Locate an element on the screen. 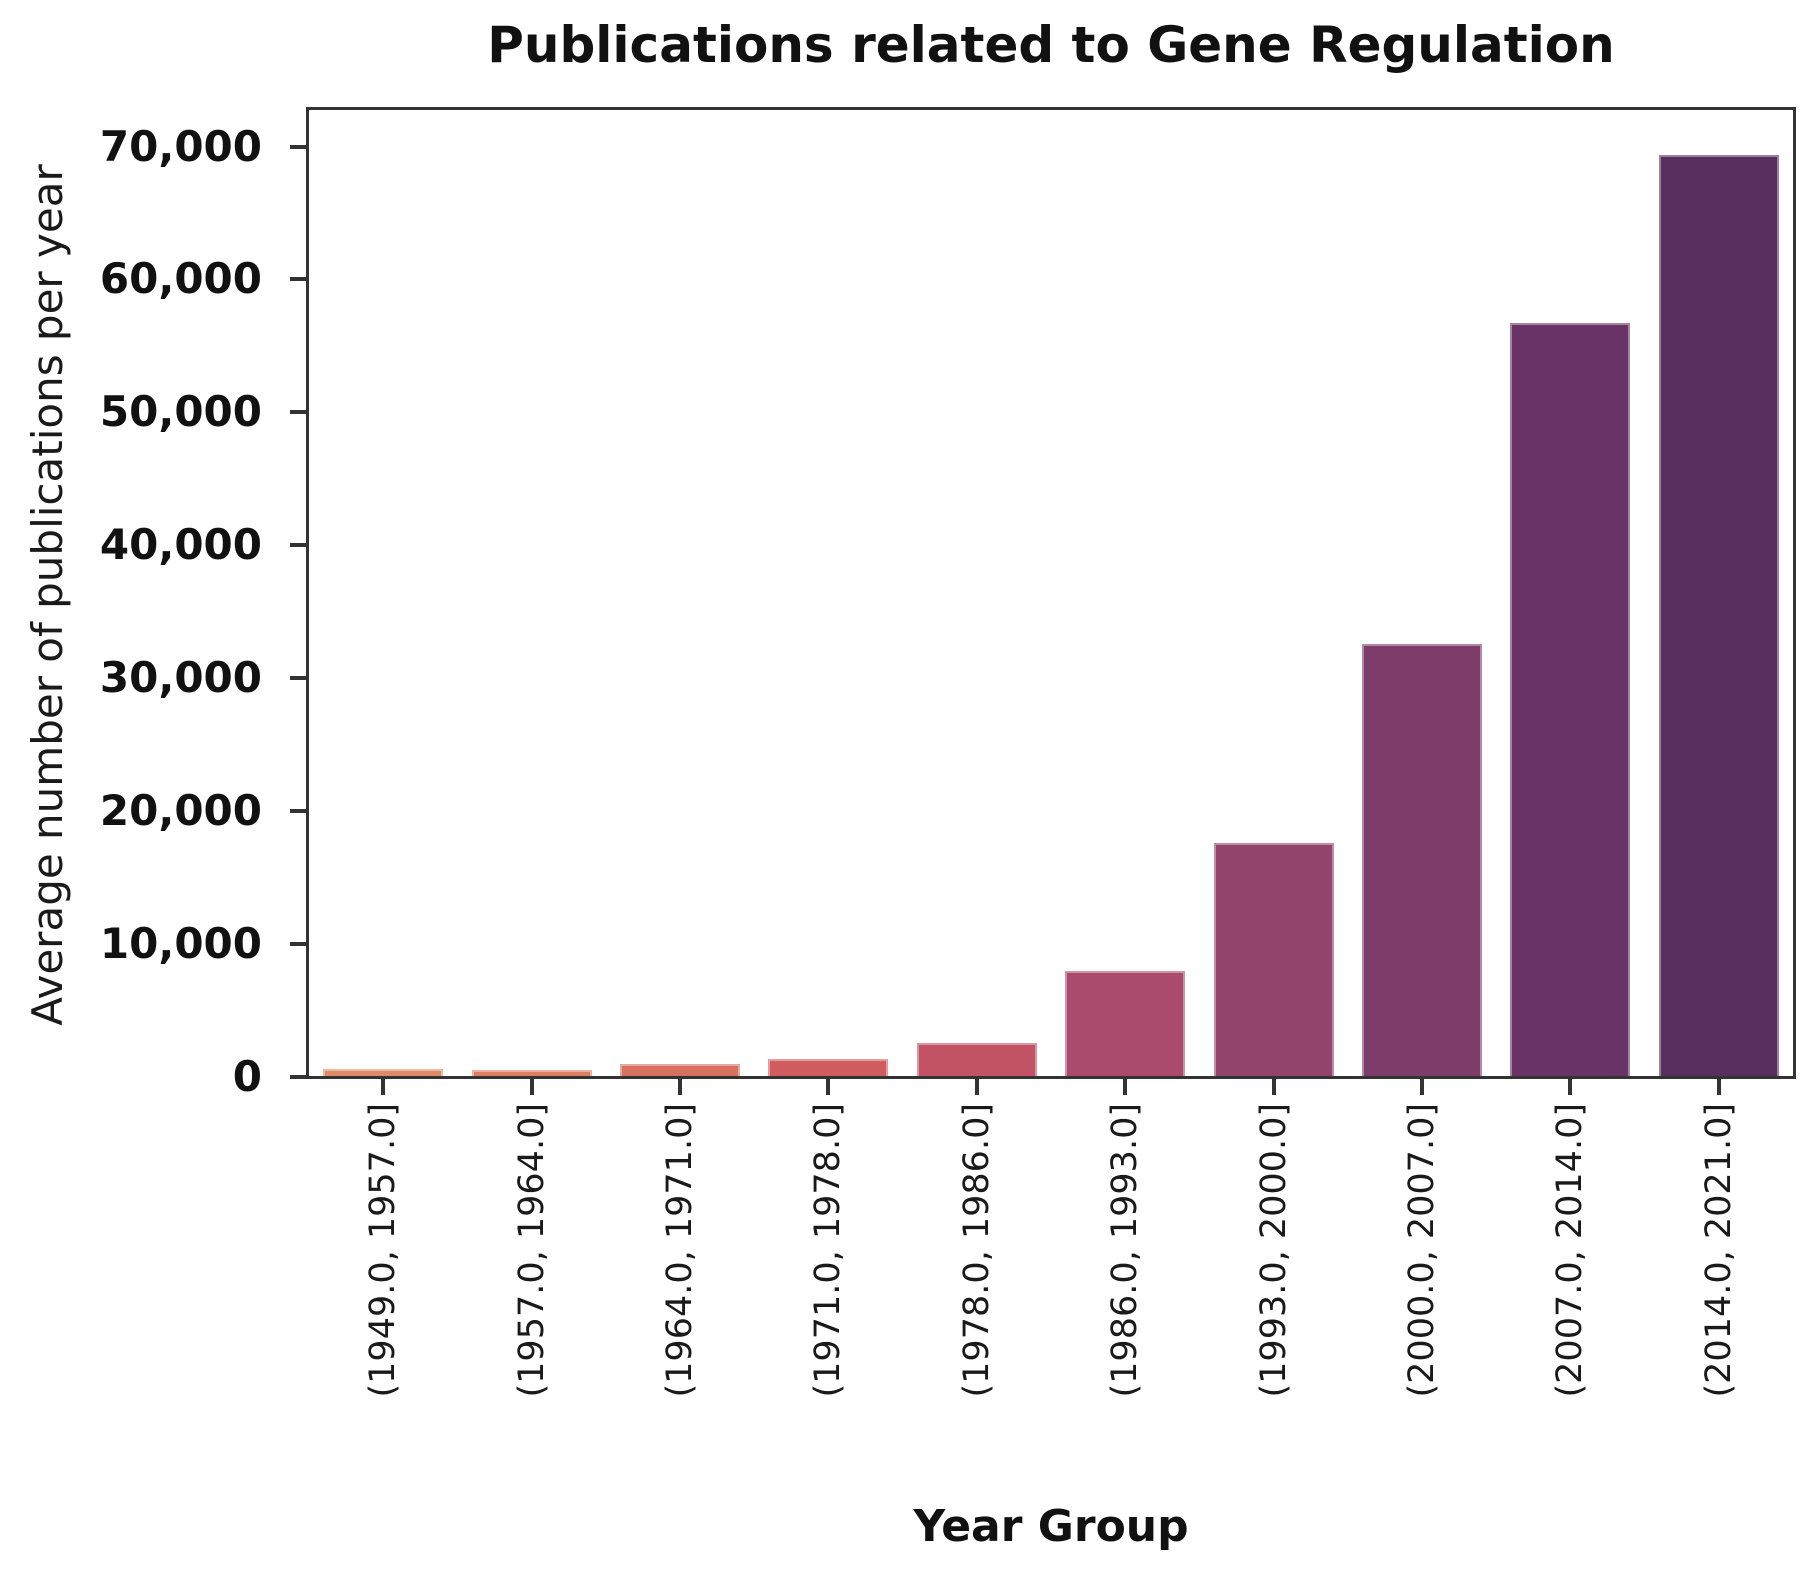  x-tick-label: (2007.0, 2014.0] is located at coordinates (1570, 1250).